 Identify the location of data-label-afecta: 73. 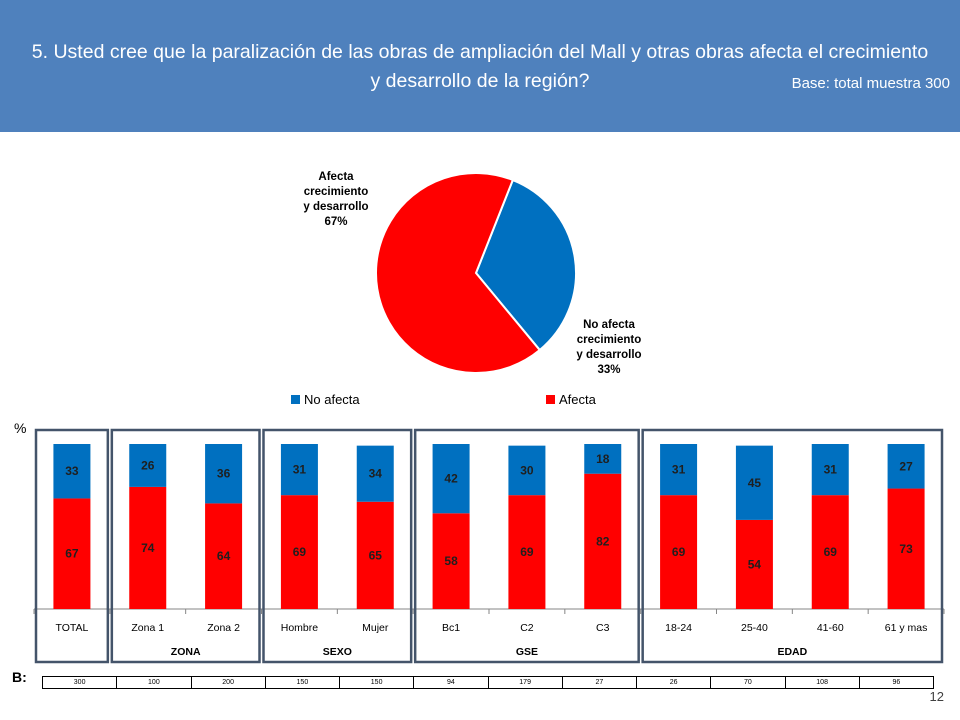
(906, 549).